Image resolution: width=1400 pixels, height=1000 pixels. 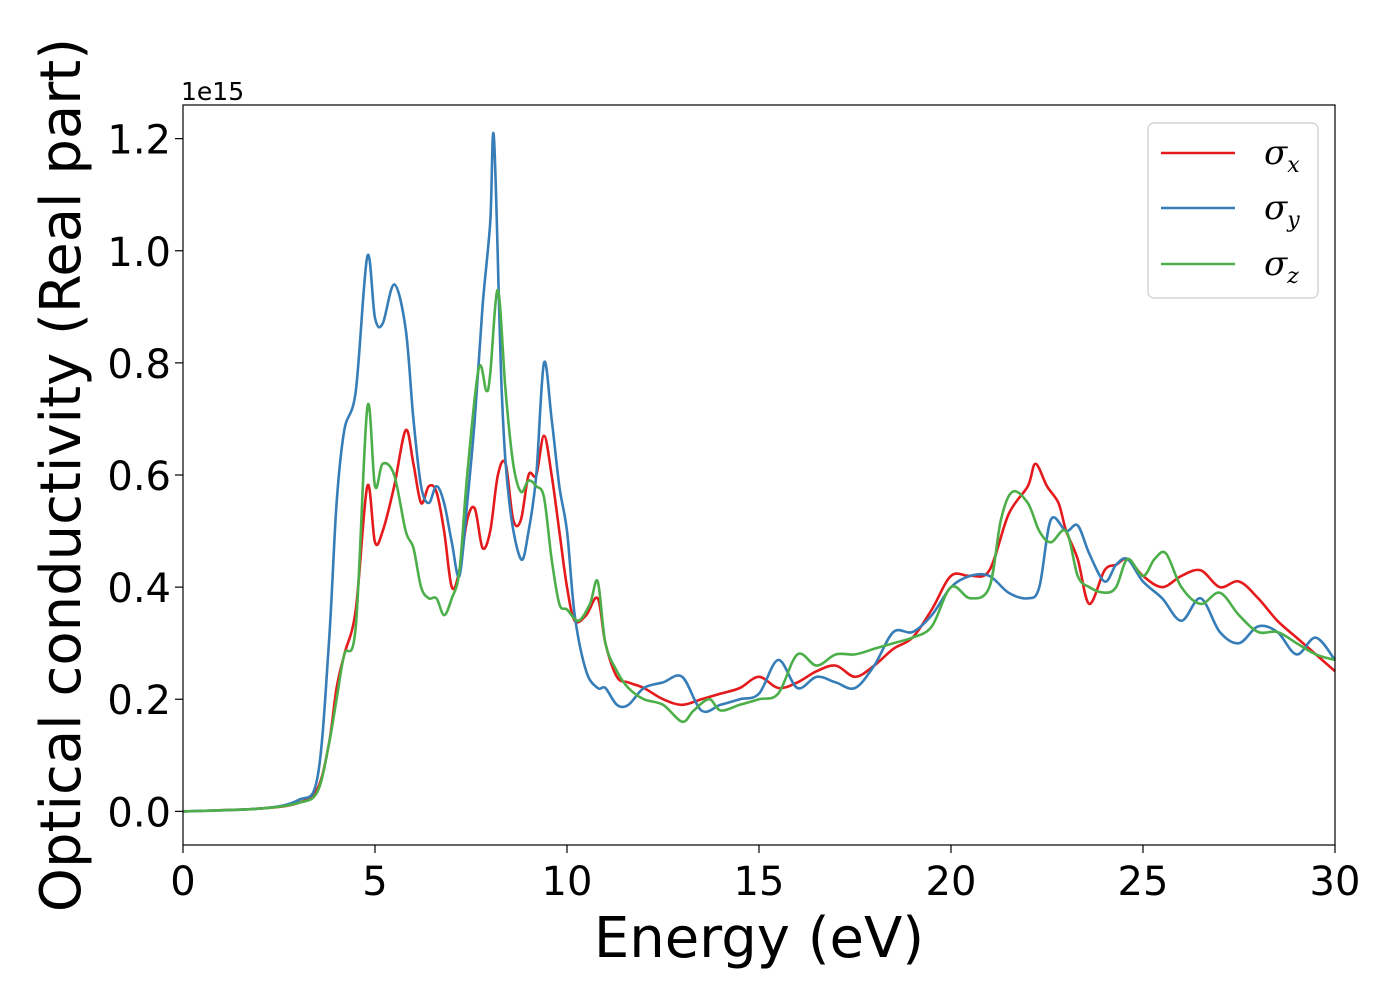 I want to click on x-tick-label: 10, so click(x=567, y=882).